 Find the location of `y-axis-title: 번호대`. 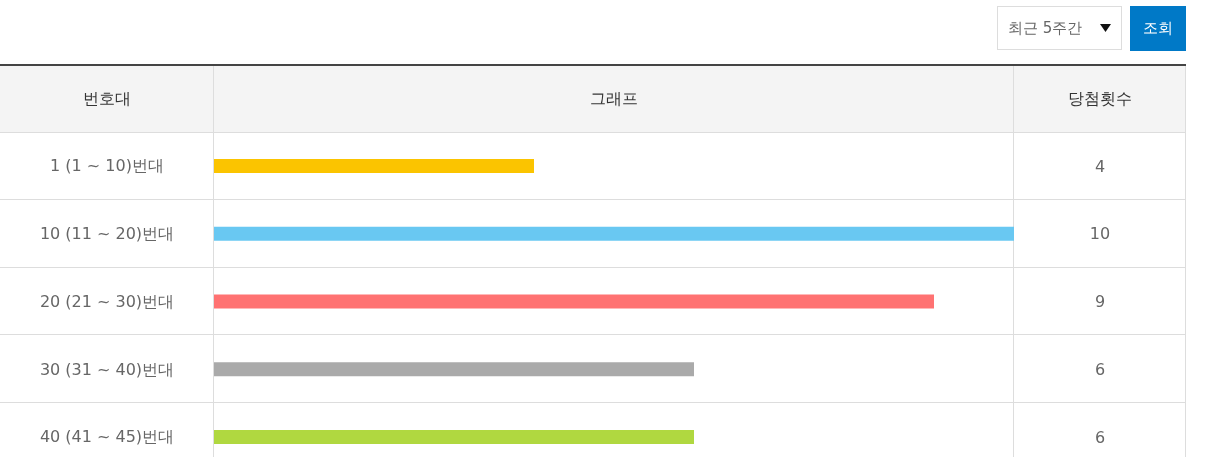

y-axis-title: 번호대 is located at coordinates (107, 99).